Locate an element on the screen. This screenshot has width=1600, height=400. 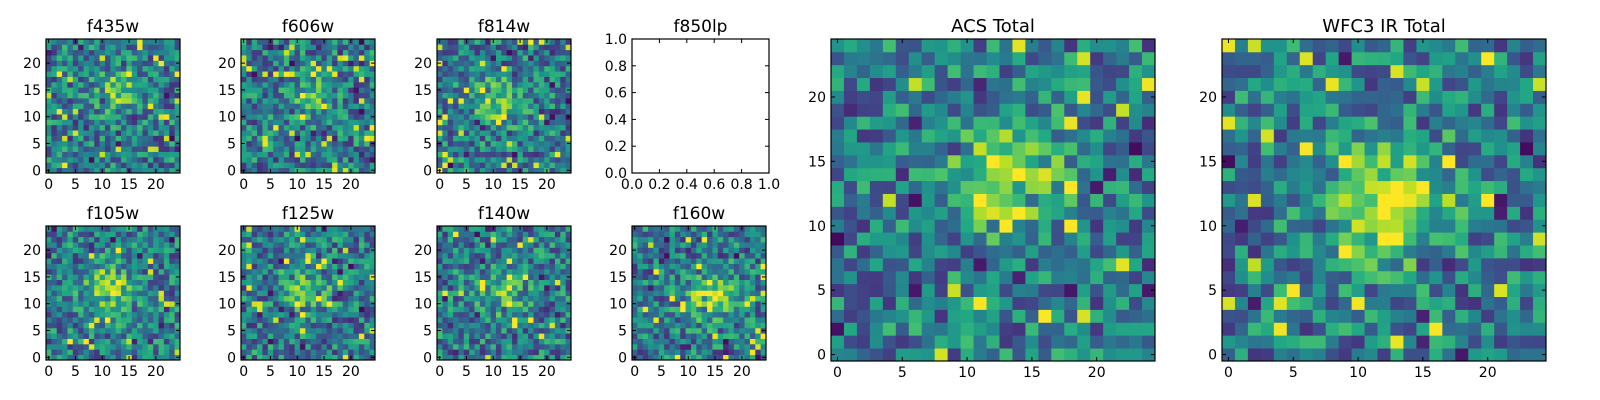
x-tick-label: 10 is located at coordinates (297, 372).